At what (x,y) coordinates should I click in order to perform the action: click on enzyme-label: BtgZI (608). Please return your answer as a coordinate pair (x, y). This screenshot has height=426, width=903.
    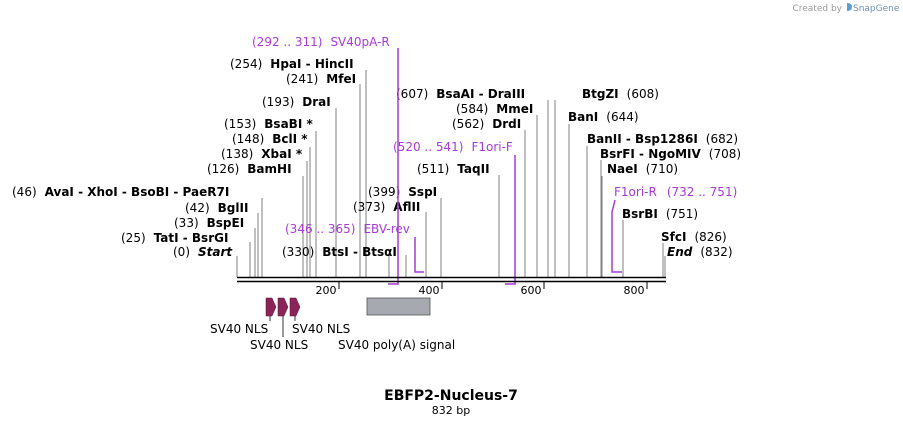
    Looking at the image, I should click on (620, 94).